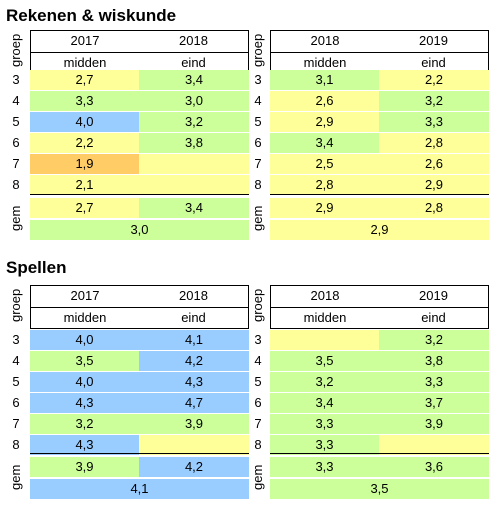 This screenshot has width=497, height=510. Describe the element at coordinates (139, 340) in the screenshot. I see `table-row: 4,0 4,1` at that location.